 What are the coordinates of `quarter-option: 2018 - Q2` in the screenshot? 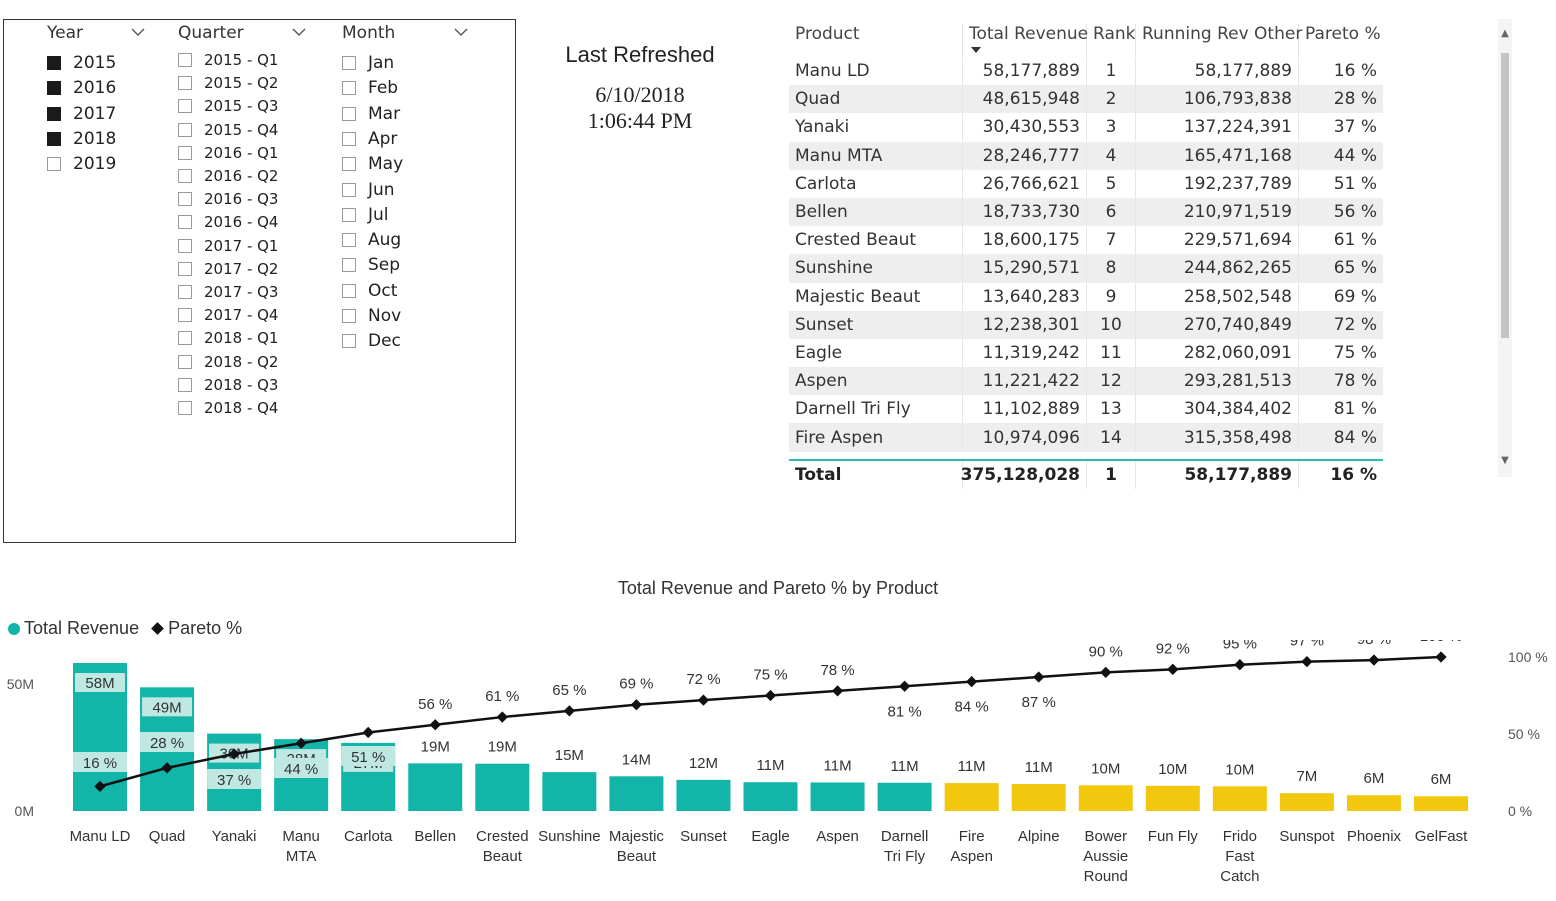 It's located at (228, 362).